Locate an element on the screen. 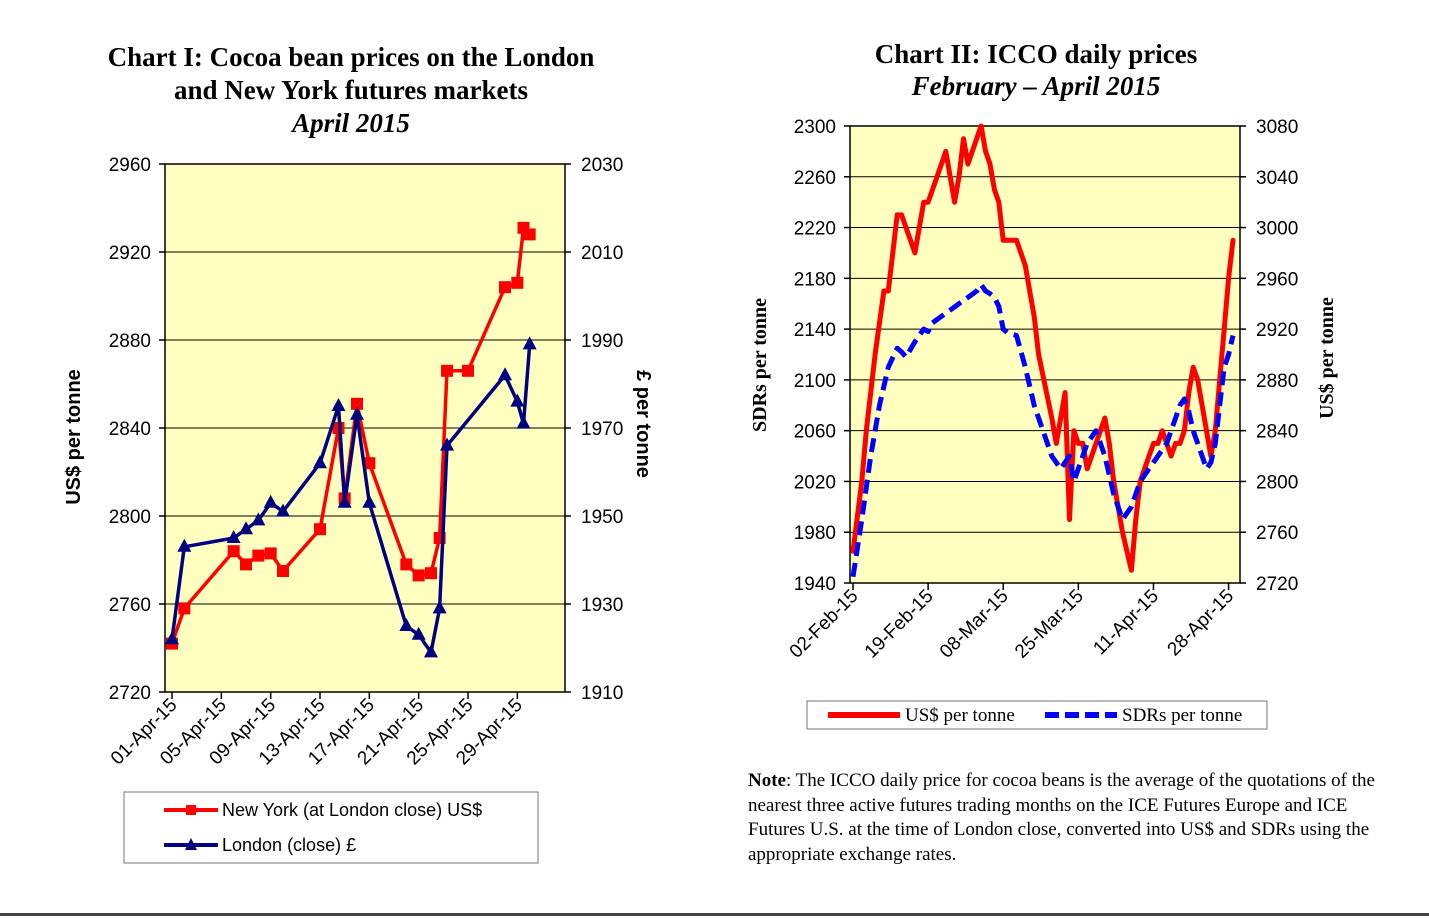 The image size is (1429, 918). chart-1-subtitle: April 2015 is located at coordinates (350, 123).